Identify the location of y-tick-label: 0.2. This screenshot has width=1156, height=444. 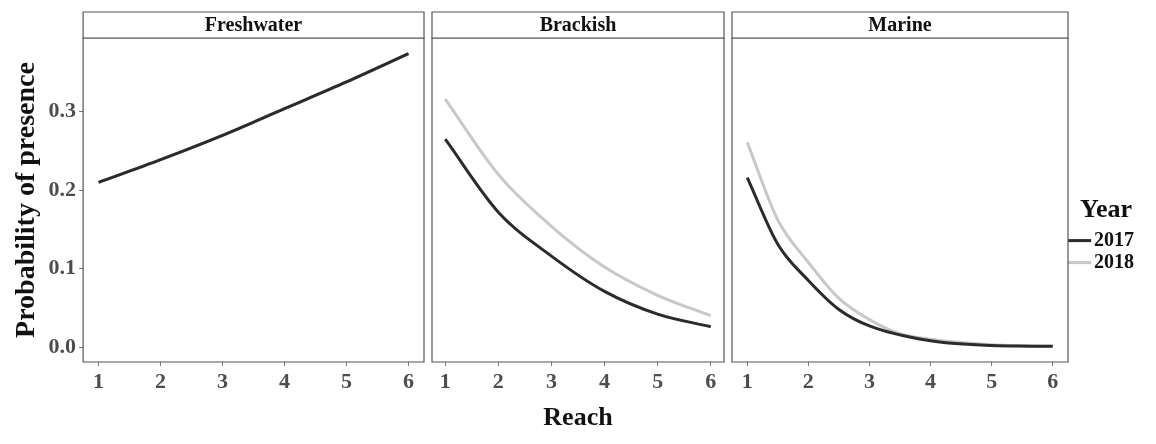
(62, 188).